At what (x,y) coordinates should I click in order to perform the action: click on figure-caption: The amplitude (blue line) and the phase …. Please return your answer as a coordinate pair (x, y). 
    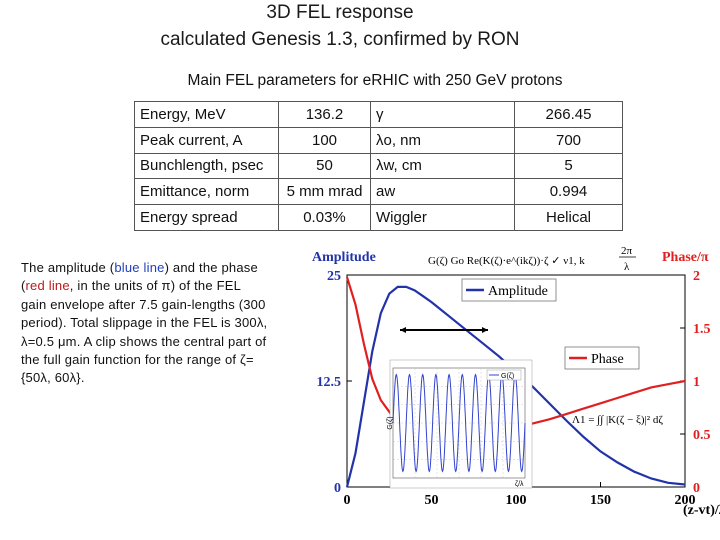
    Looking at the image, I should click on (145, 323).